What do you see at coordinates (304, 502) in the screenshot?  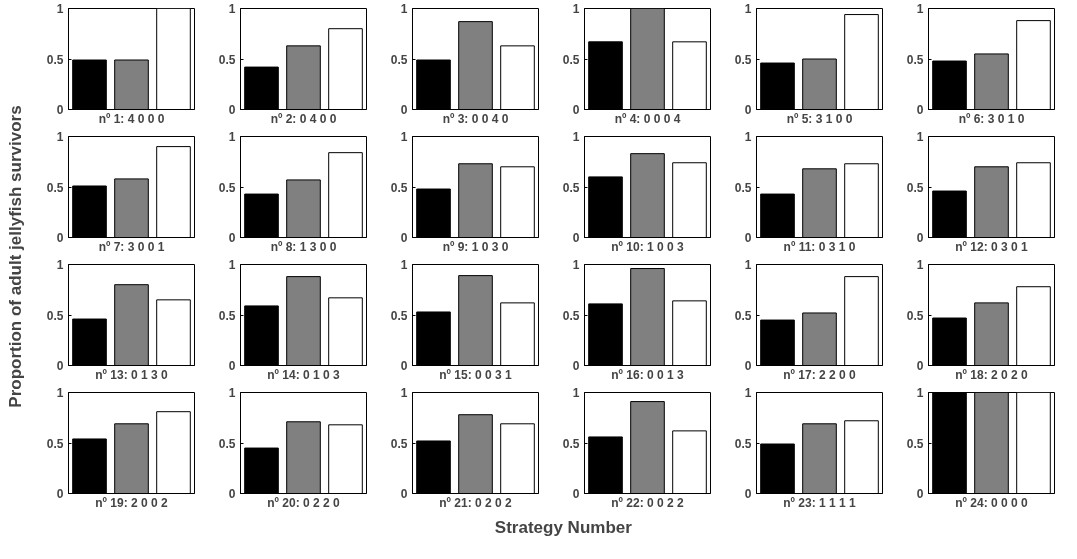 I see `x-axis-title: nº 20: 0 2 2 0` at bounding box center [304, 502].